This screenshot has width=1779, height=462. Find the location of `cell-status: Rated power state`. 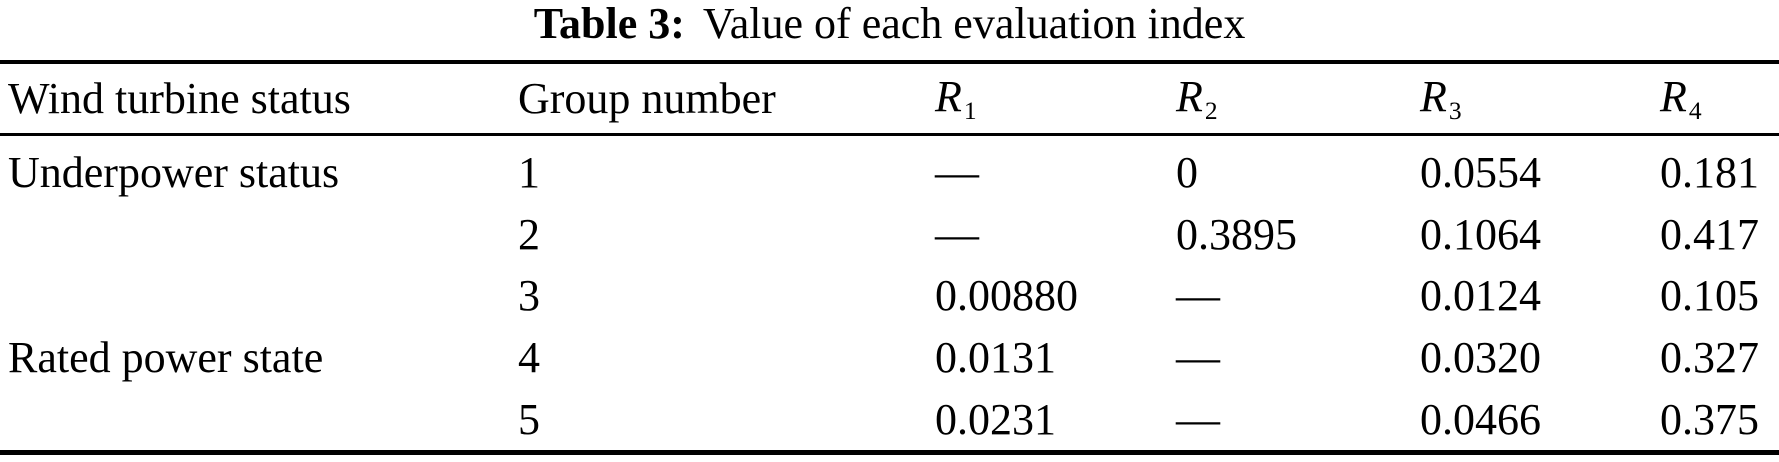

cell-status: Rated power state is located at coordinates (166, 358).